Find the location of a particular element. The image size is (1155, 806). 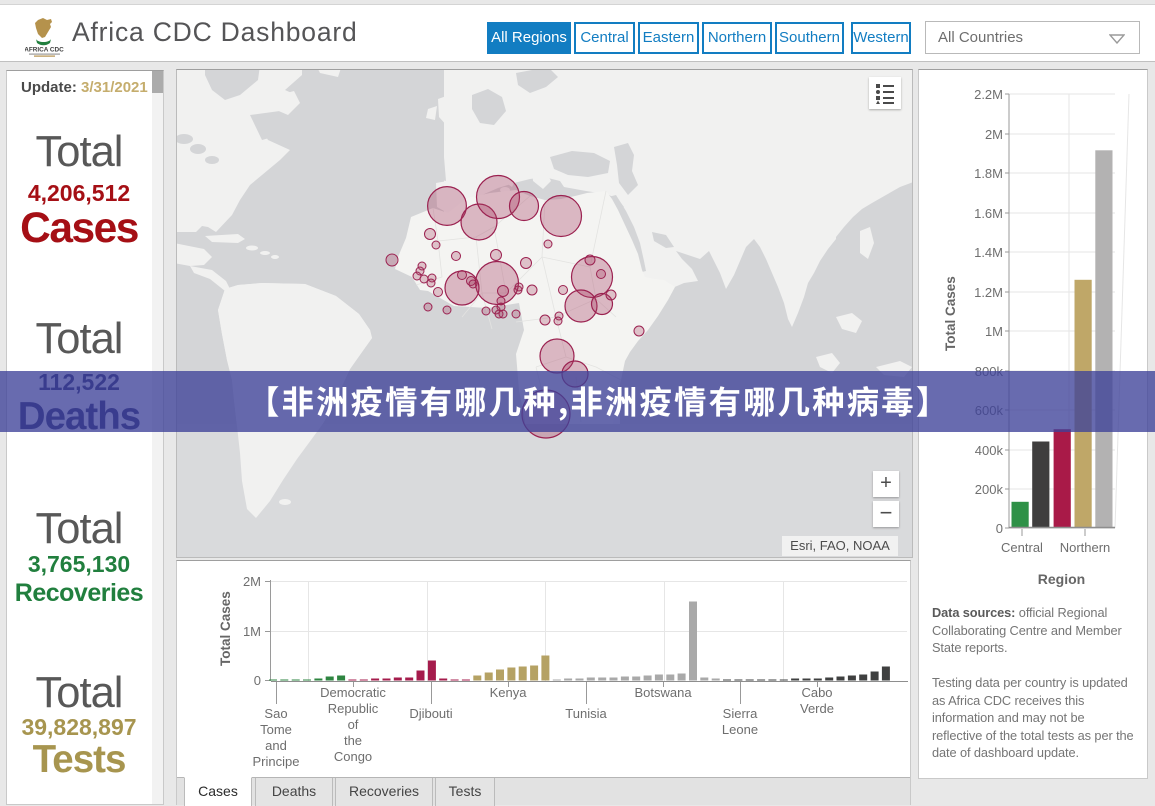

svg-text: AFRICA CDC is located at coordinates (44, 50).